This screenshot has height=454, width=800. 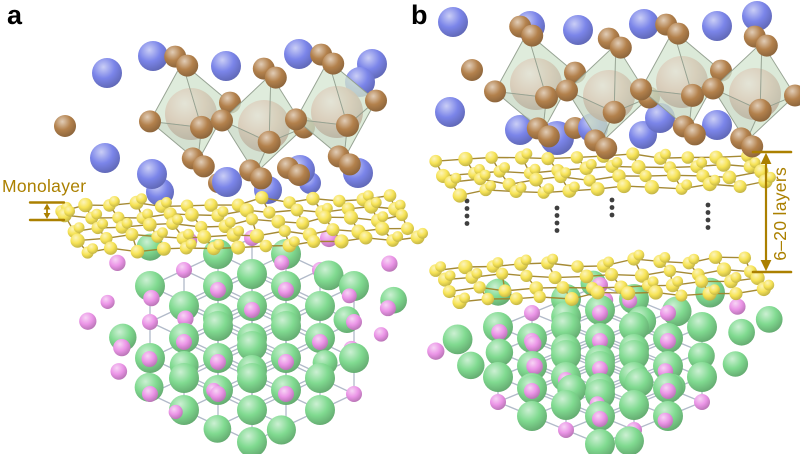 I want to click on perovskite-structure-a, so click(x=220, y=118).